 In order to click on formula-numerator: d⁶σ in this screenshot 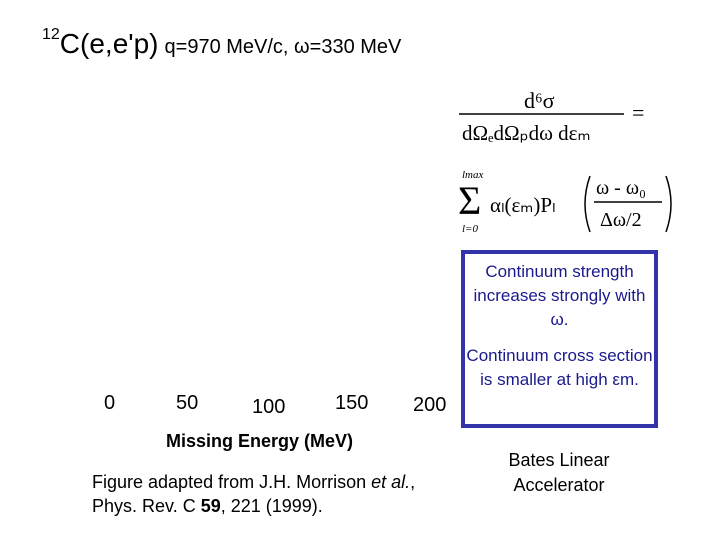, I will do `click(539, 100)`.